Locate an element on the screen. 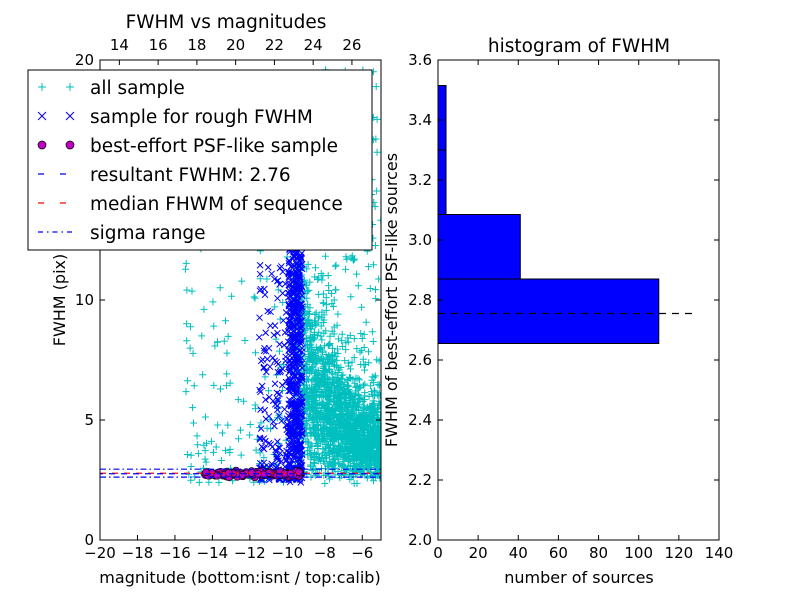  hist-x-tick-label: 60 is located at coordinates (558, 553).